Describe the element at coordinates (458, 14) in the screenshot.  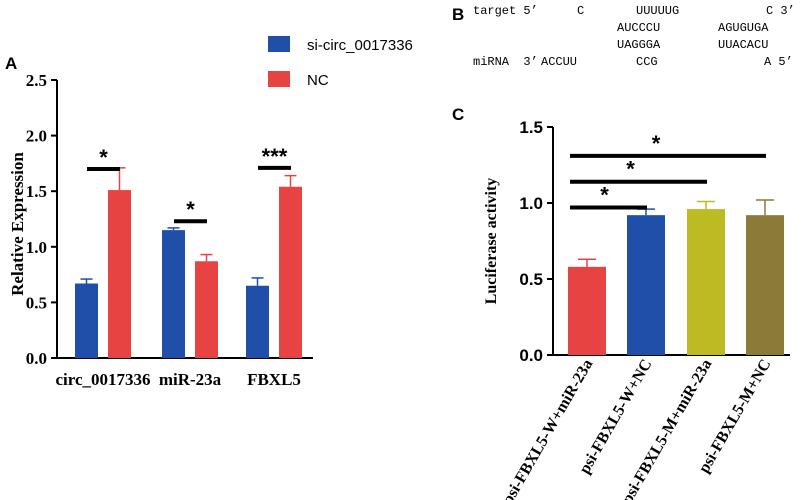
I see `panel-label-b: B` at that location.